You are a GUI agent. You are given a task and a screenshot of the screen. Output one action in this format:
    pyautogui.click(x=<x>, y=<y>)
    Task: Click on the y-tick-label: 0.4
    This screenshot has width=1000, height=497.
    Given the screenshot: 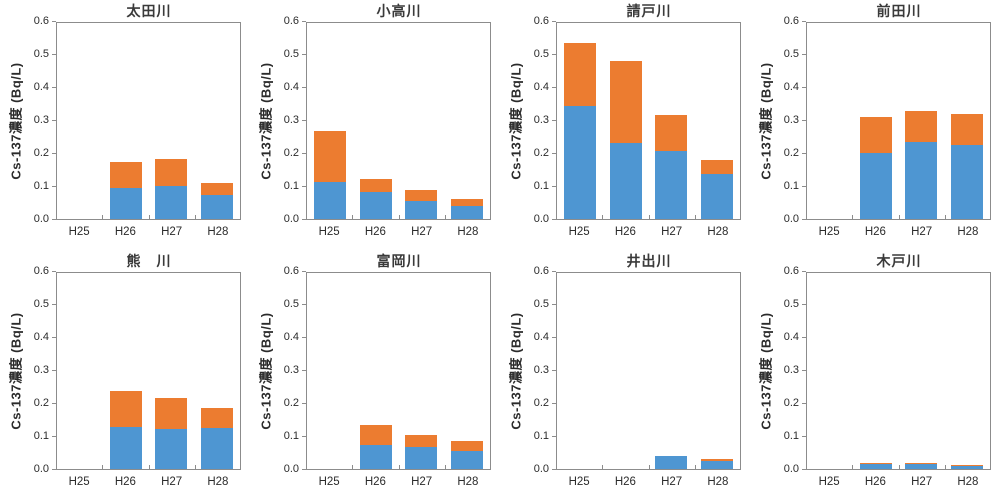 What is the action you would take?
    pyautogui.click(x=41, y=87)
    